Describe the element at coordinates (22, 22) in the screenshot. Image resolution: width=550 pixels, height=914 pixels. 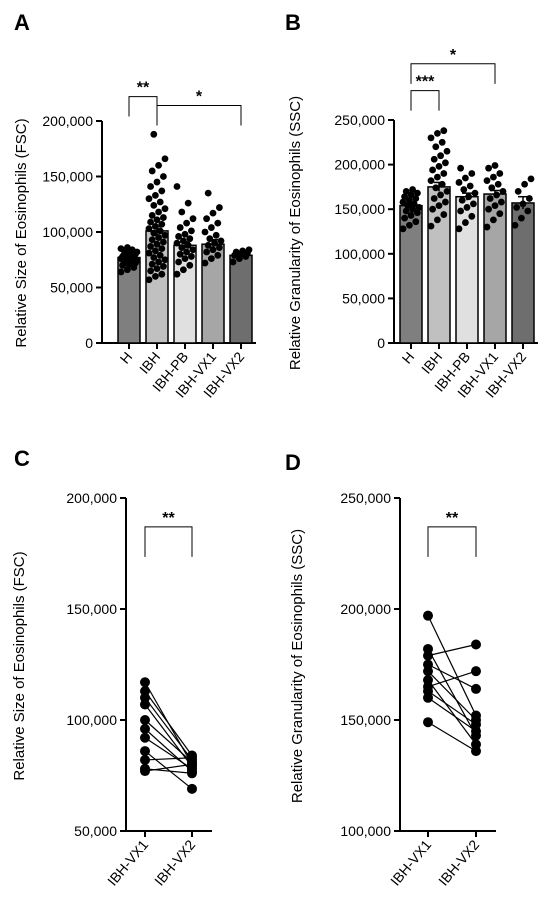
I see `panel-letter-a: A` at that location.